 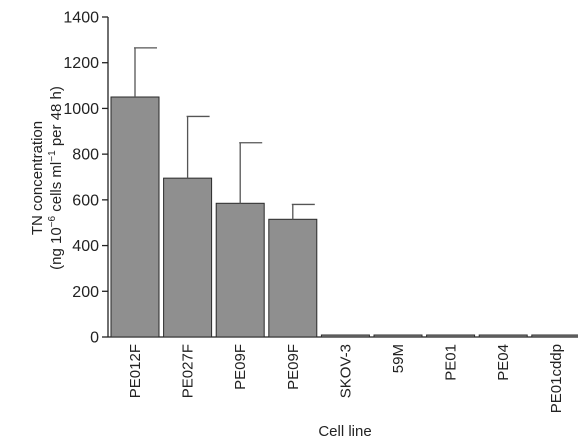 What do you see at coordinates (503, 362) in the screenshot?
I see `x-tick-label: PE04` at bounding box center [503, 362].